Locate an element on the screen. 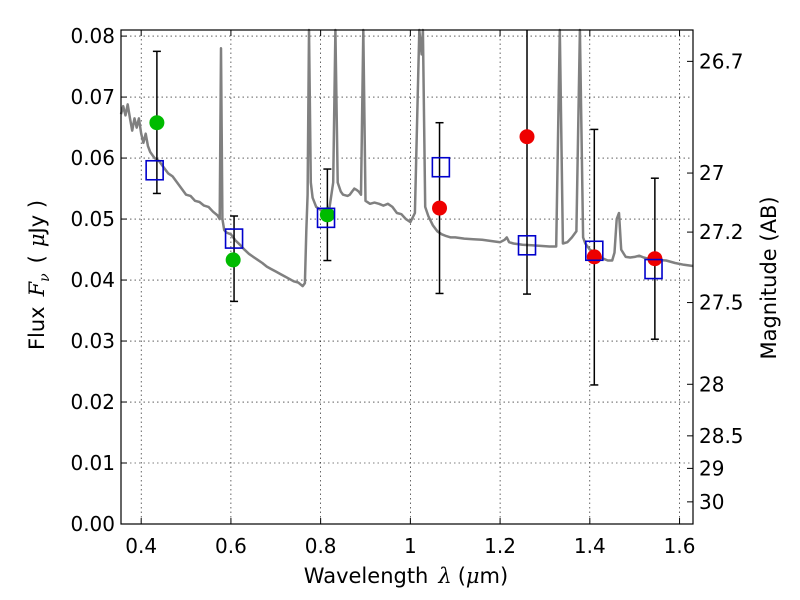  x-tick-label: 1.6 is located at coordinates (680, 546).